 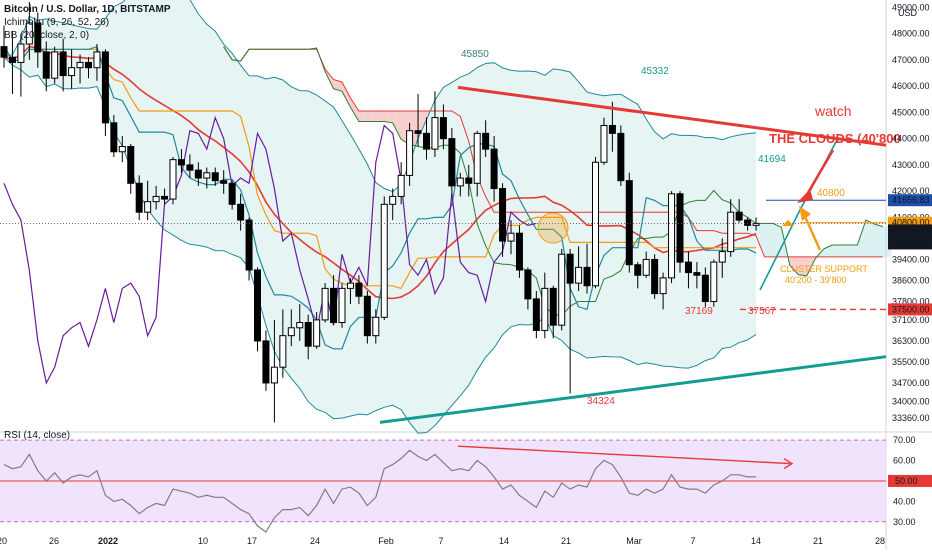 I want to click on time-tick-label: 7, so click(x=440, y=541).